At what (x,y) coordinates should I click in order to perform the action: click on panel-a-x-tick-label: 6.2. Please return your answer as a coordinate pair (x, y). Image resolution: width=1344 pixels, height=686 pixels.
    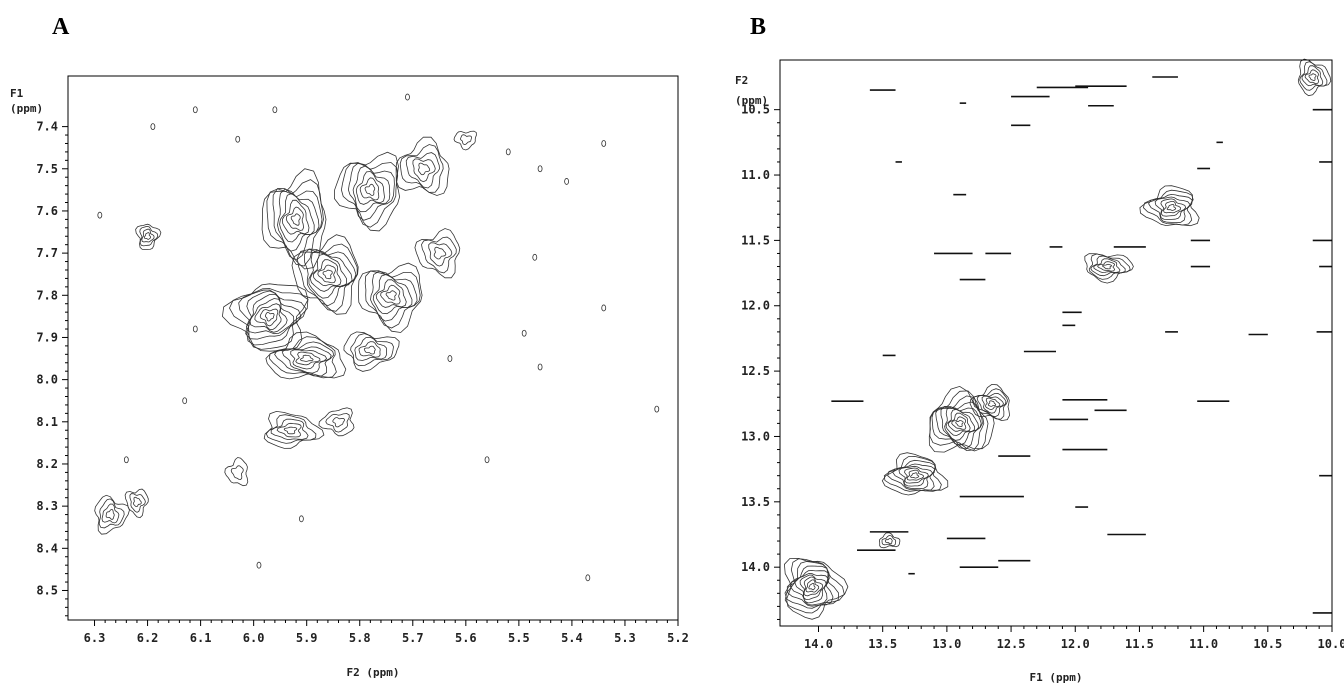
    Looking at the image, I should click on (148, 638).